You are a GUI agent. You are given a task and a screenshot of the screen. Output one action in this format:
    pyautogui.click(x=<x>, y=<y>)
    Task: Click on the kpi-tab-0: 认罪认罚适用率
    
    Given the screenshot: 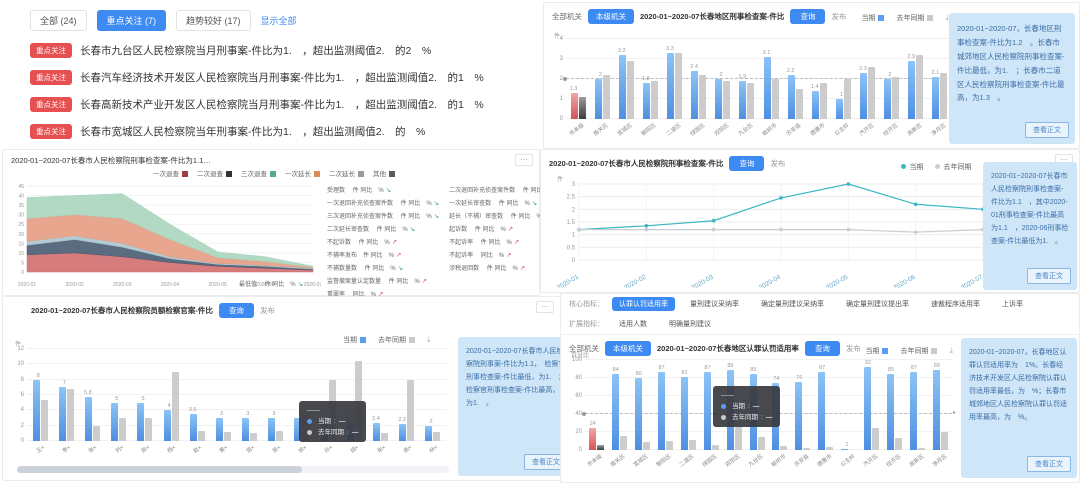 What is the action you would take?
    pyautogui.click(x=643, y=304)
    